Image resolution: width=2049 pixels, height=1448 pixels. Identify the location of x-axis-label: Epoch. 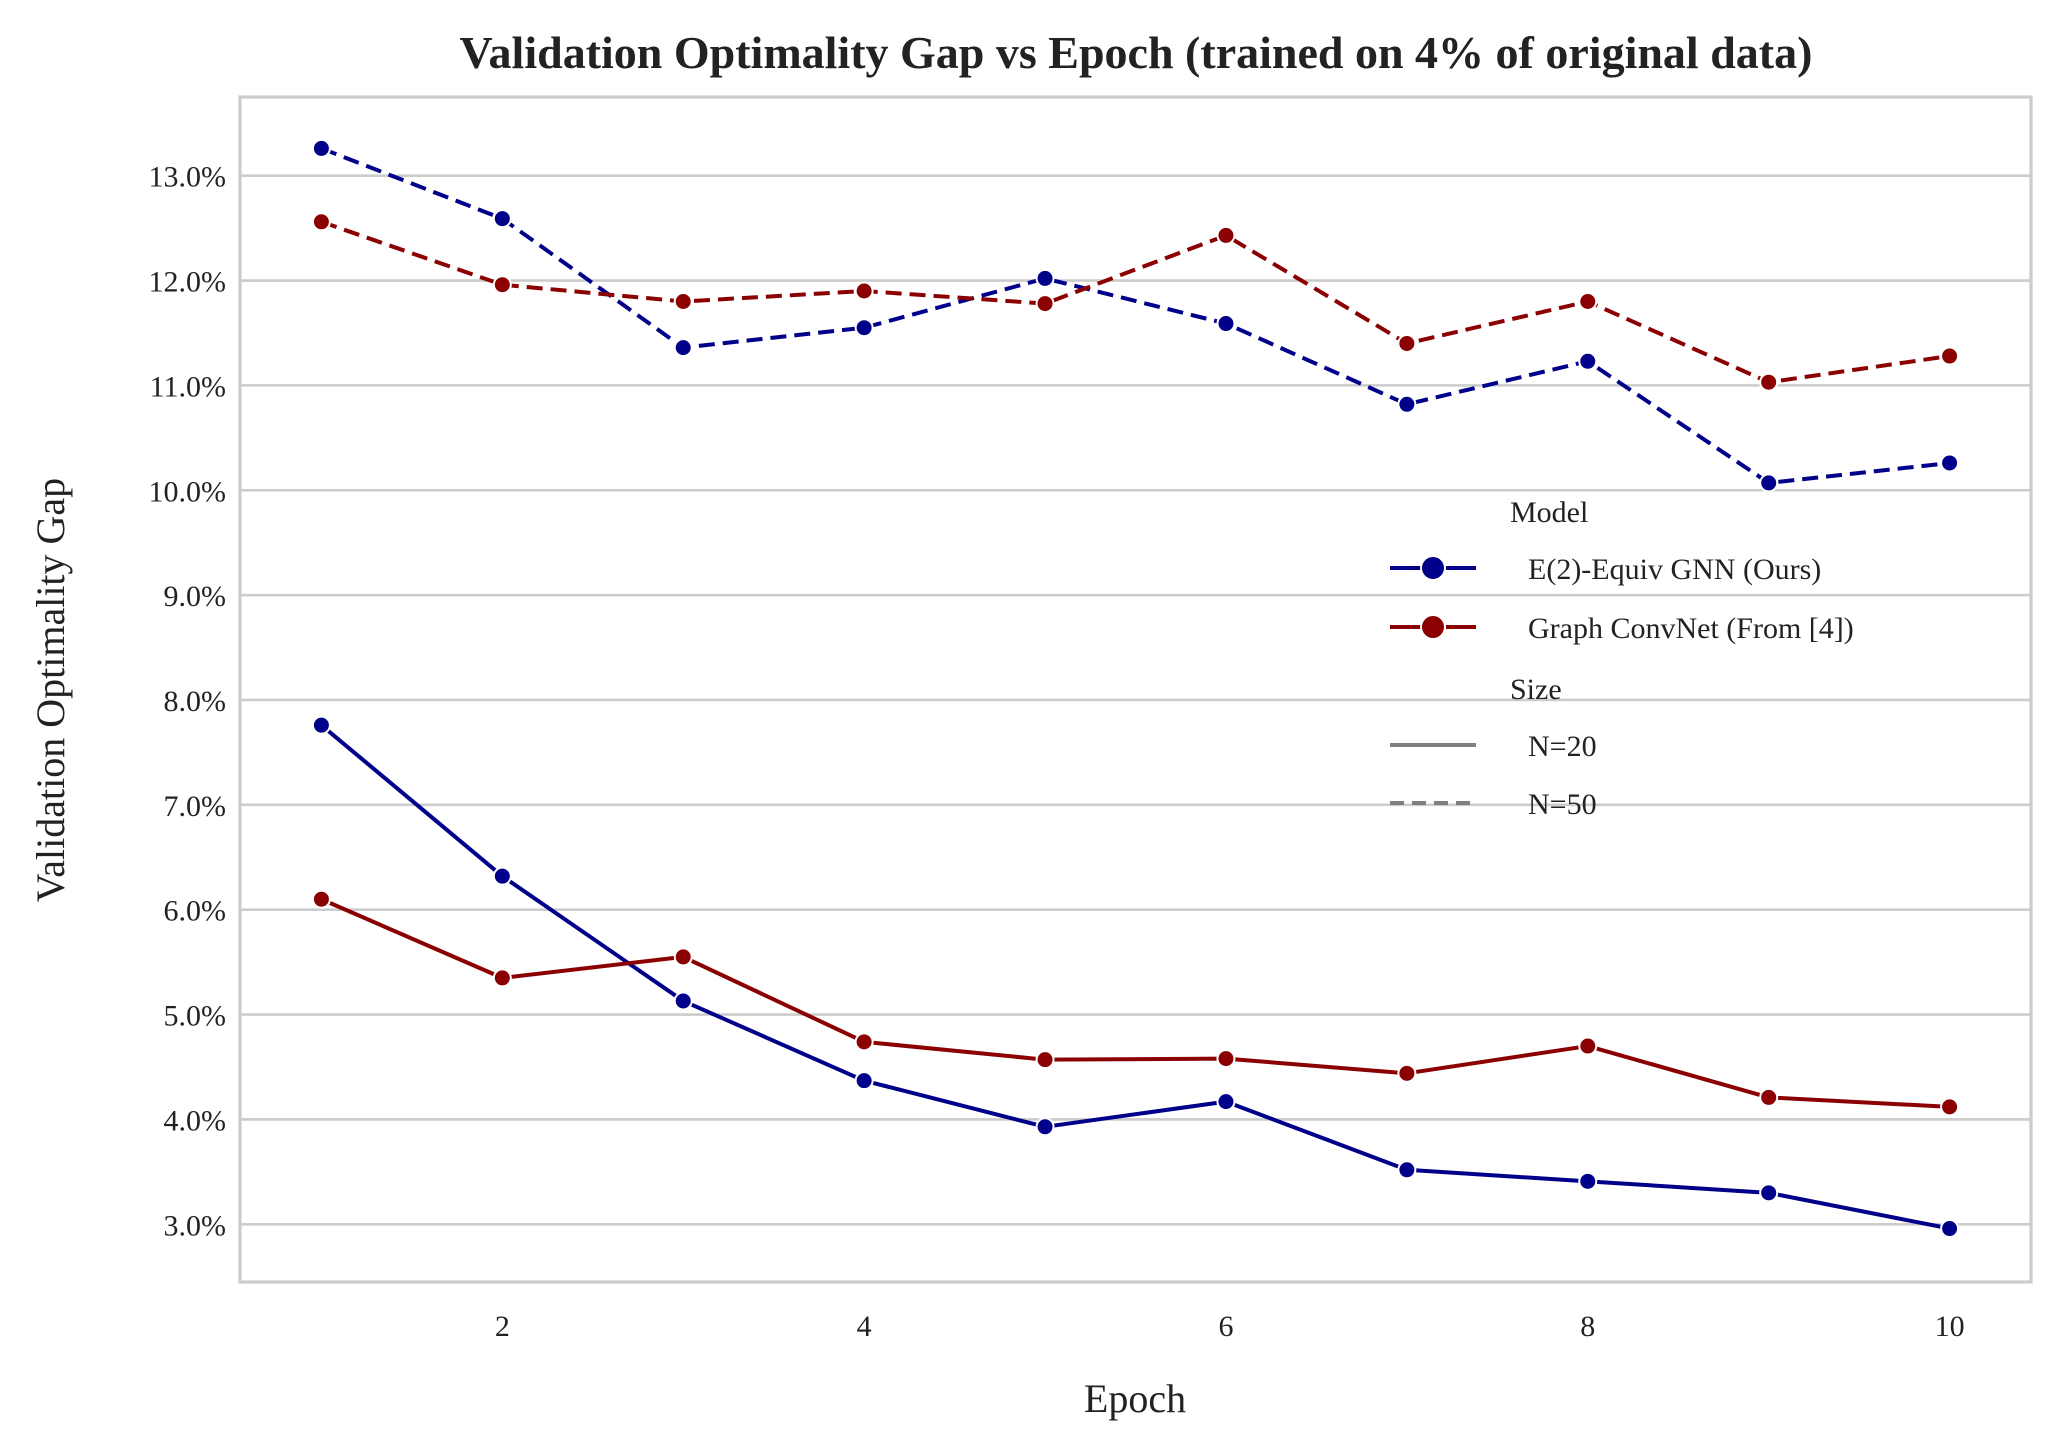
(1135, 1398).